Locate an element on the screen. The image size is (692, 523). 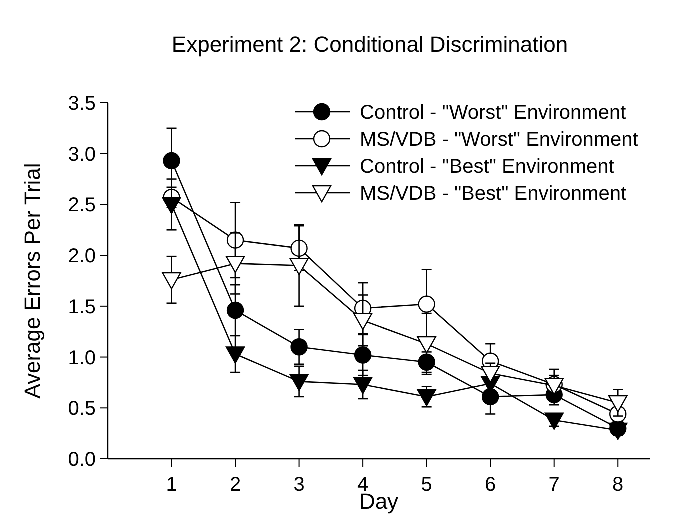
chart-title: Experiment 2: Conditional Discrimination is located at coordinates (370, 44).